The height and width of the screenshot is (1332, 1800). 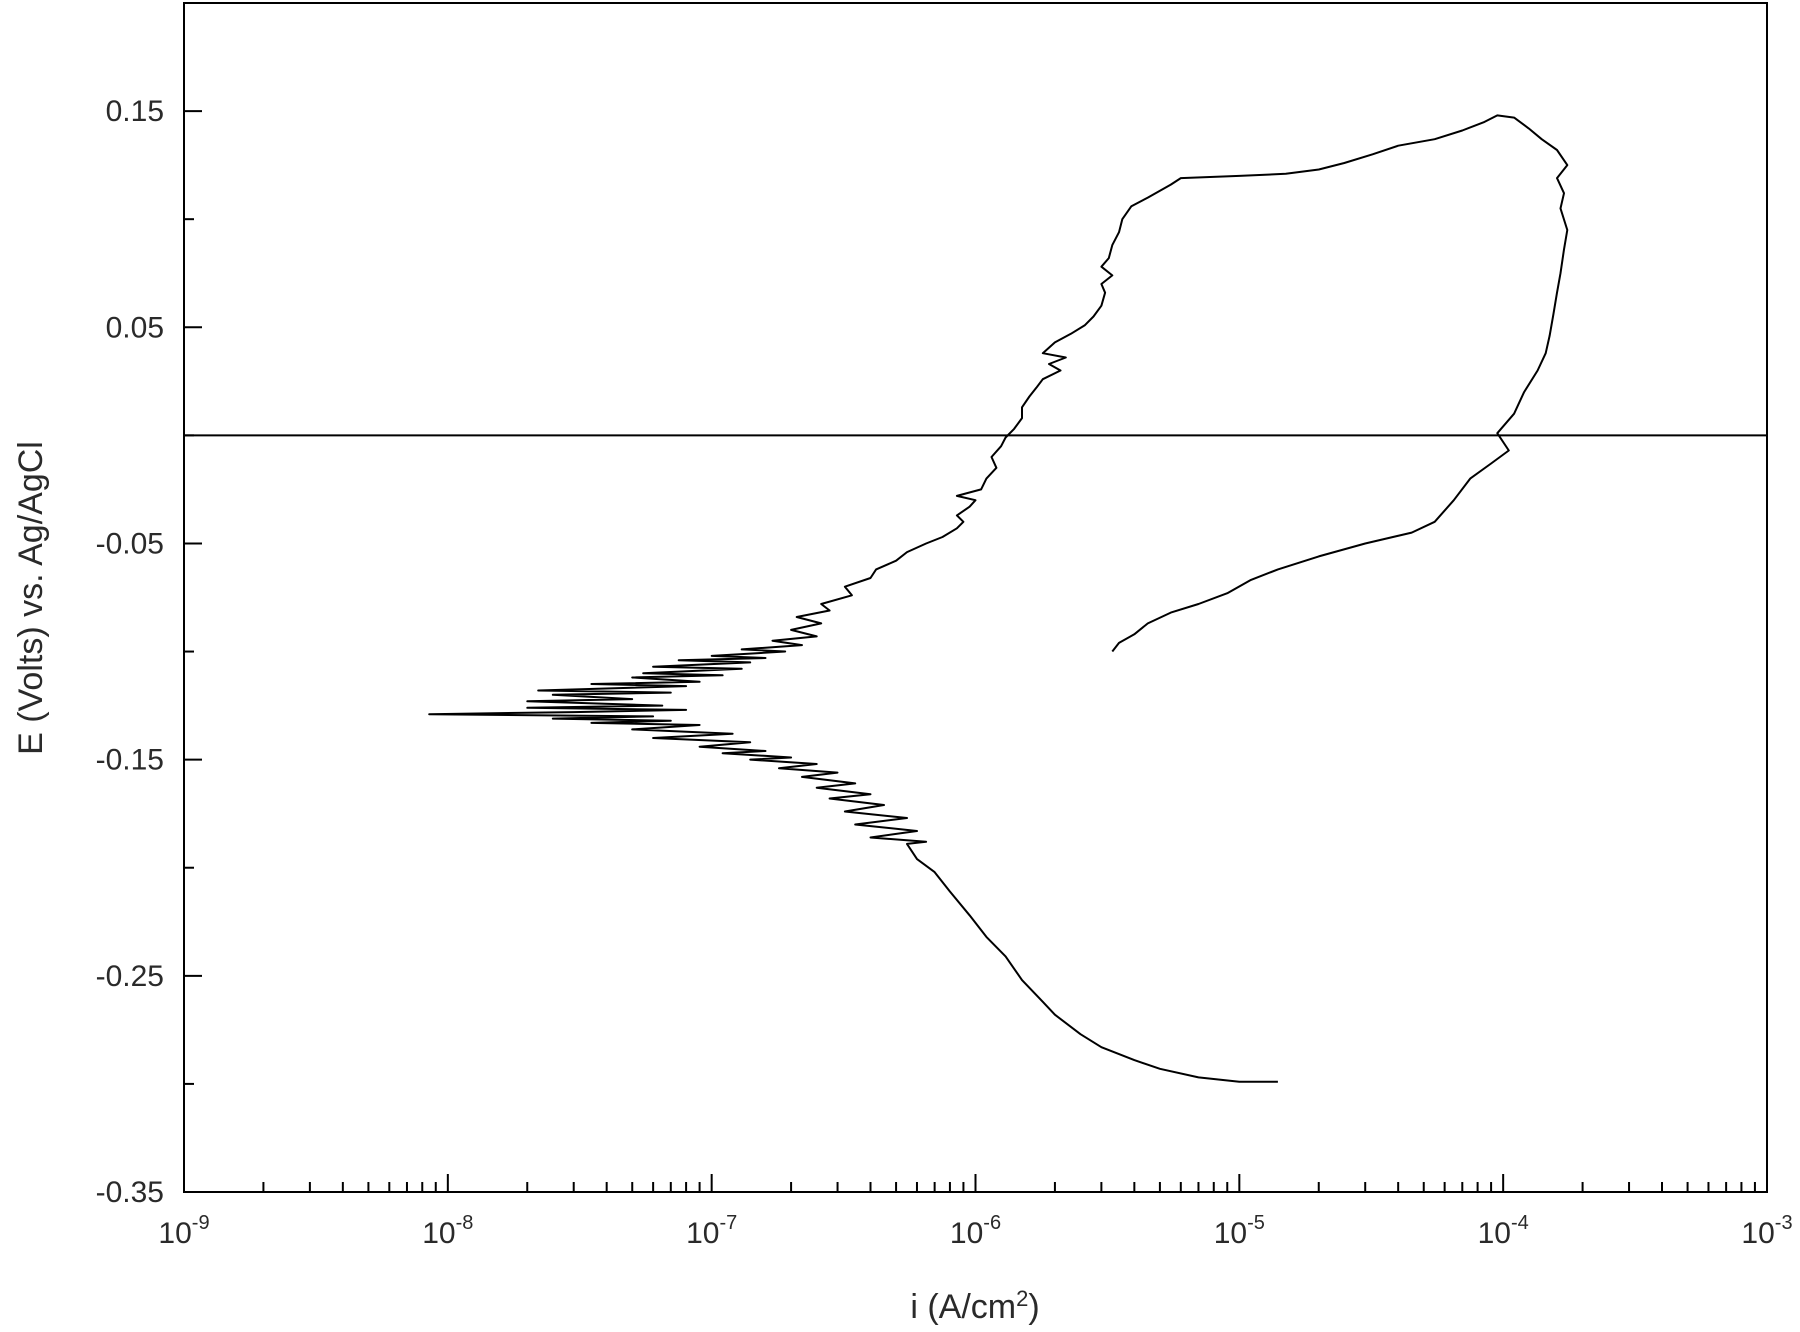 I want to click on y-axis-ticks, so click(x=193, y=651).